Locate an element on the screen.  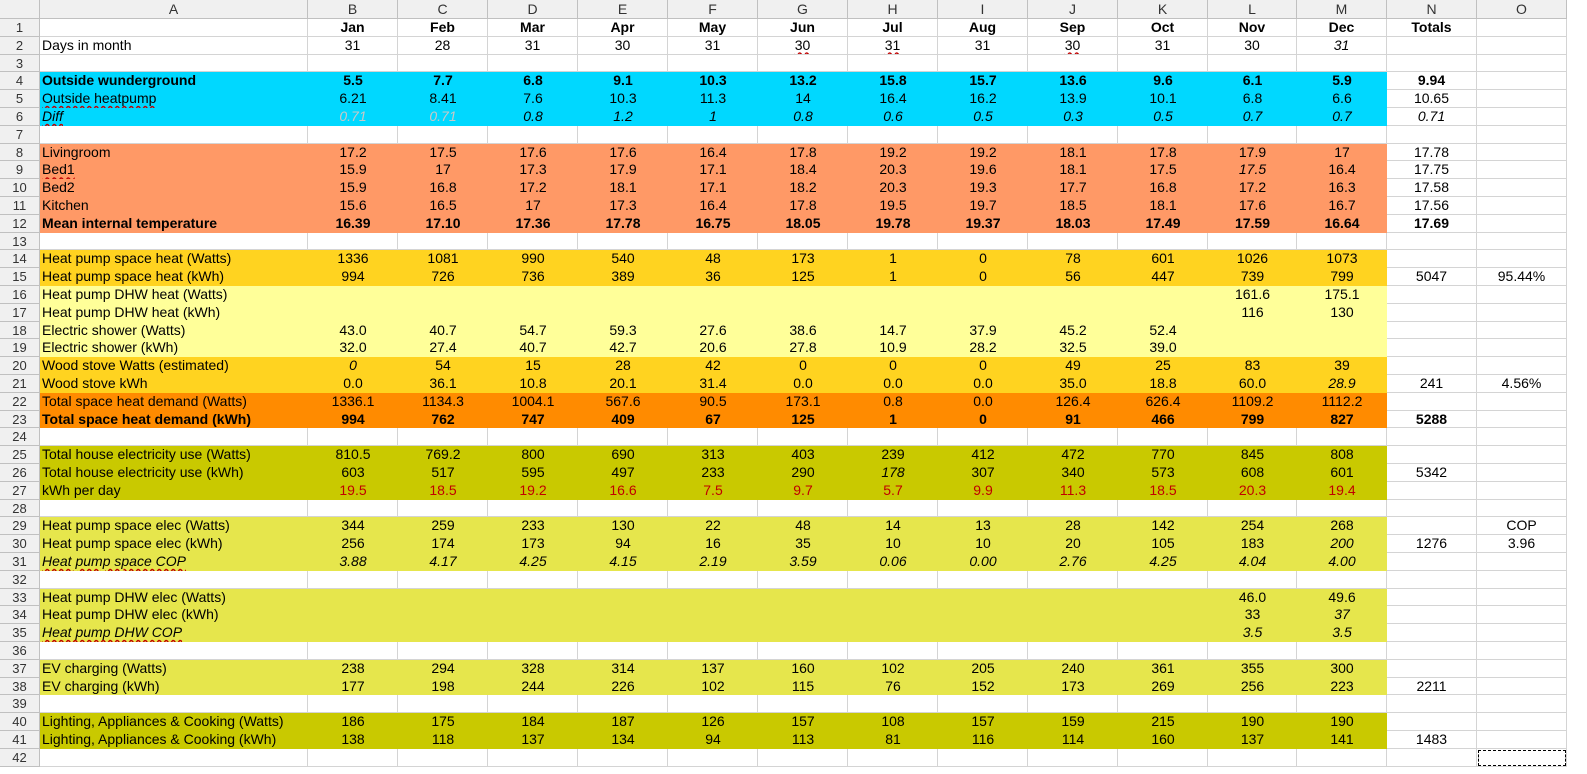
cell-j18: 45.2 is located at coordinates (1073, 330).